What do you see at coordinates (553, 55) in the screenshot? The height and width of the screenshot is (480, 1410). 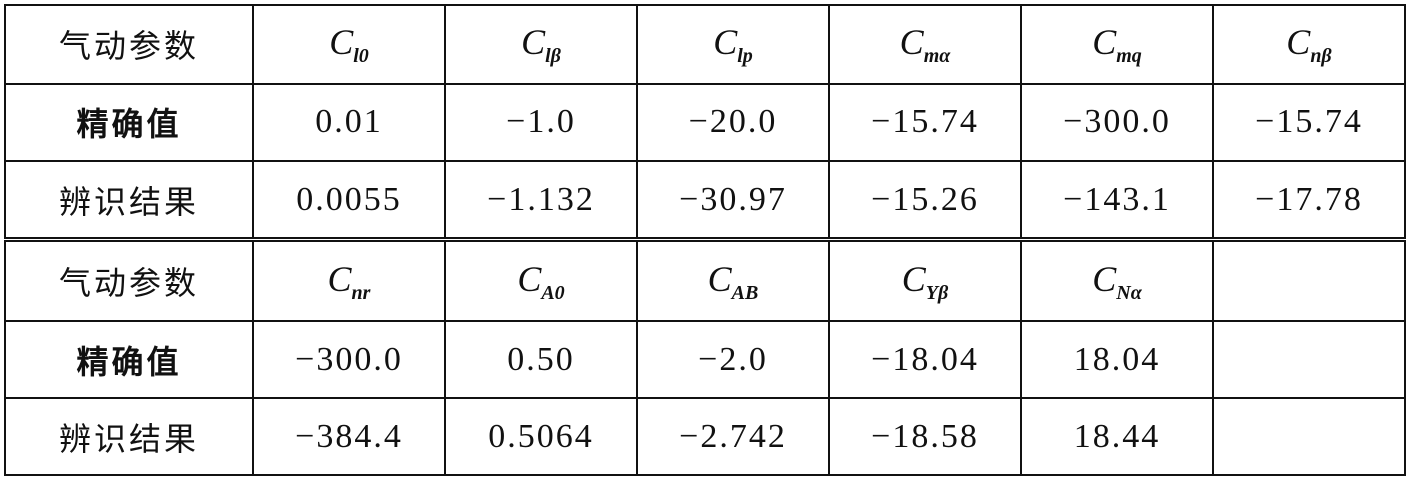 I see `subscript: lβ` at bounding box center [553, 55].